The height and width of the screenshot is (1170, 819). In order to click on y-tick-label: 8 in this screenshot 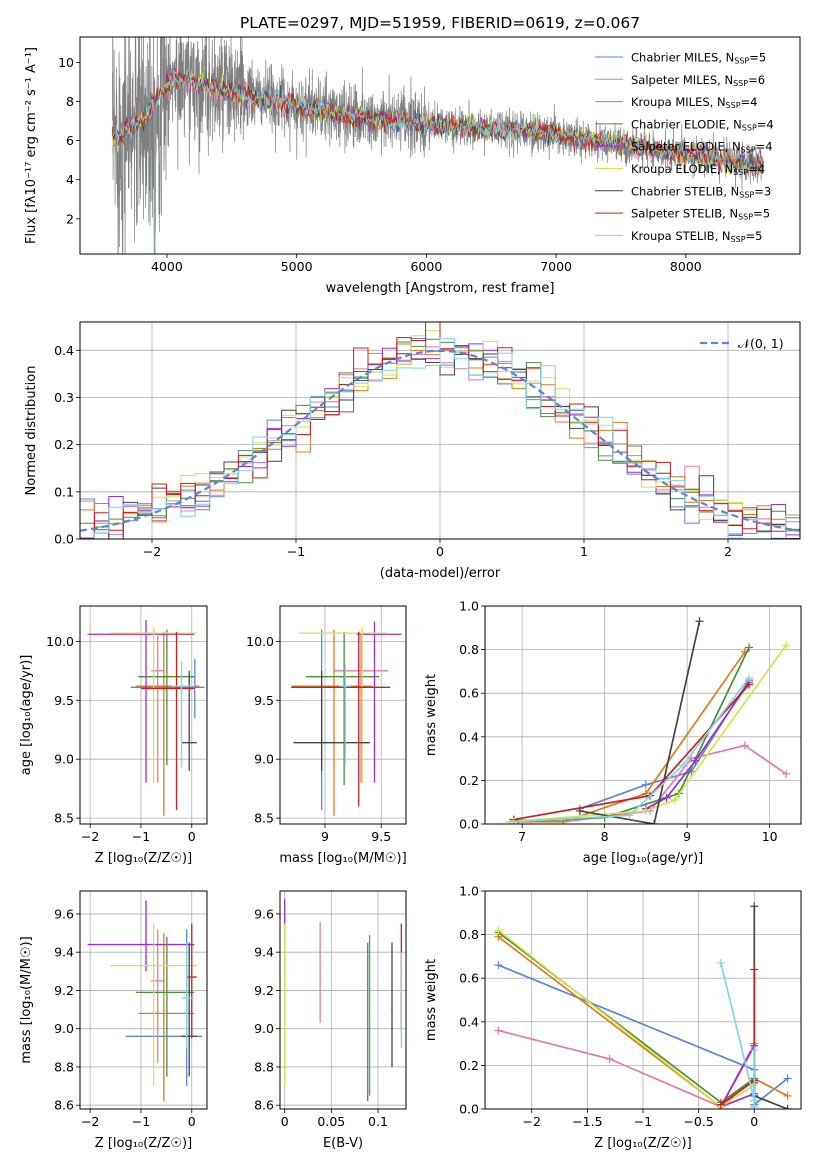, I will do `click(70, 101)`.